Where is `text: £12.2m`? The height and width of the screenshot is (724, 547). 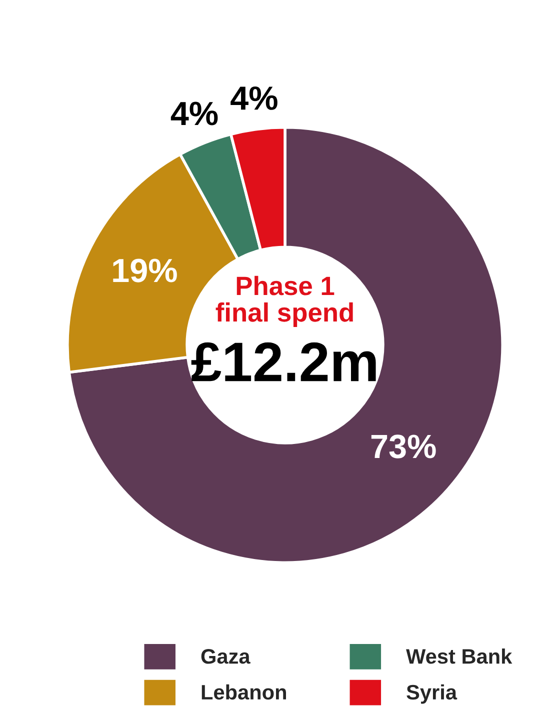 text: £12.2m is located at coordinates (283, 362).